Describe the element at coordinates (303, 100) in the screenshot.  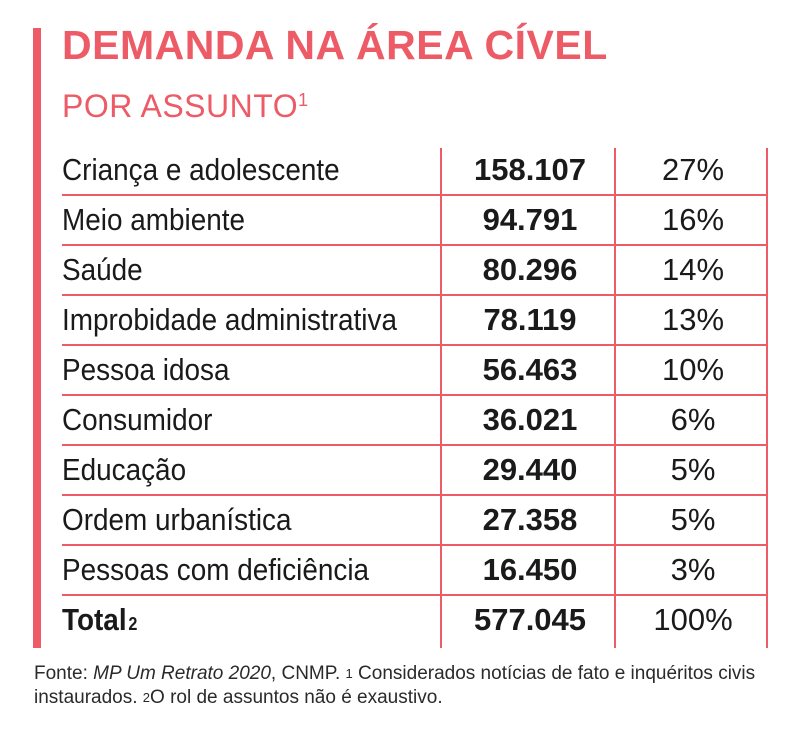
I see `subtitle-note-marker: 1` at that location.